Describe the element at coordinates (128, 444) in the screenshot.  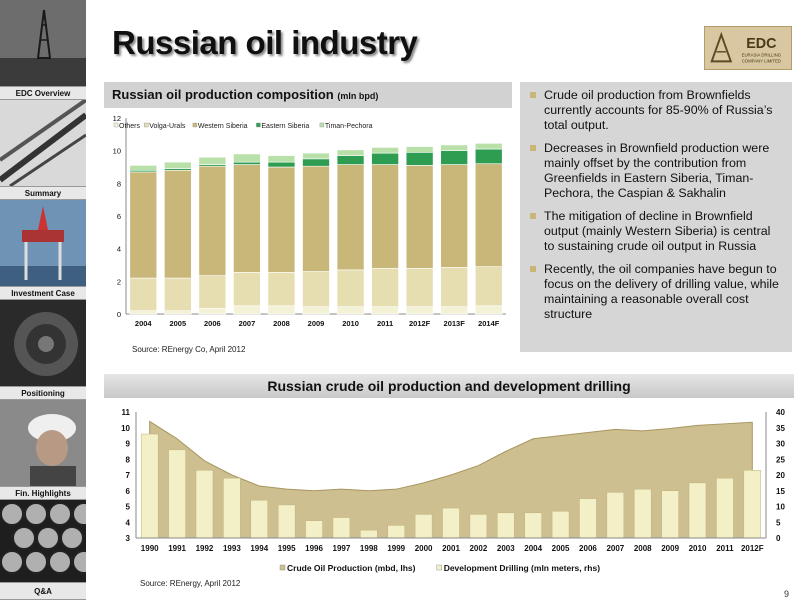
I see `left-tick-label: 9` at that location.